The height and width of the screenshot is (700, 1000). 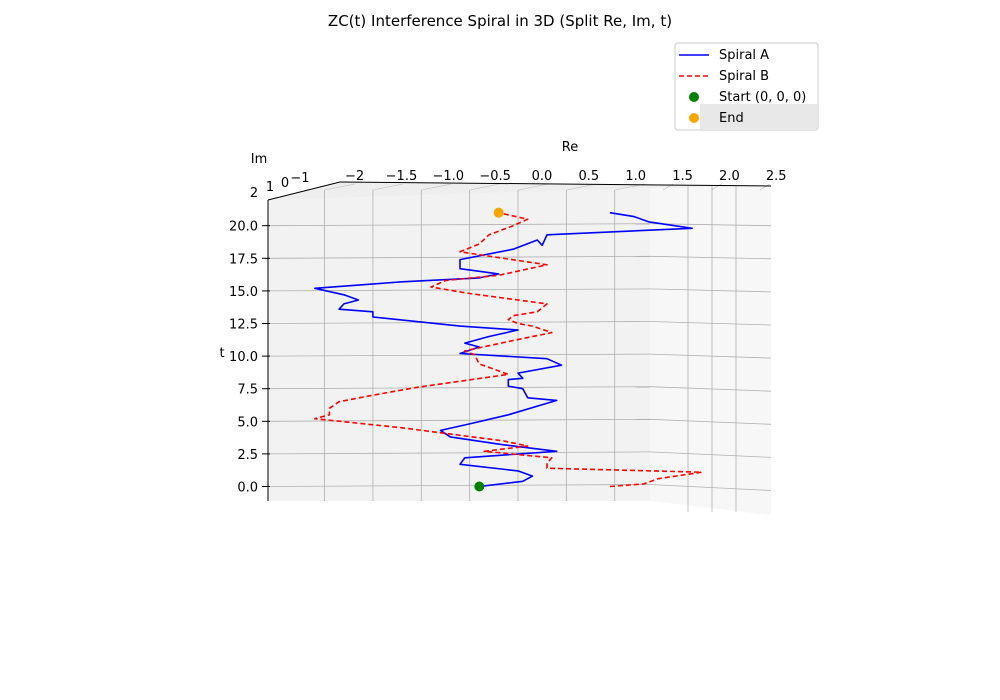 I want to click on x-tick-label-1: −1.5, so click(x=402, y=176).